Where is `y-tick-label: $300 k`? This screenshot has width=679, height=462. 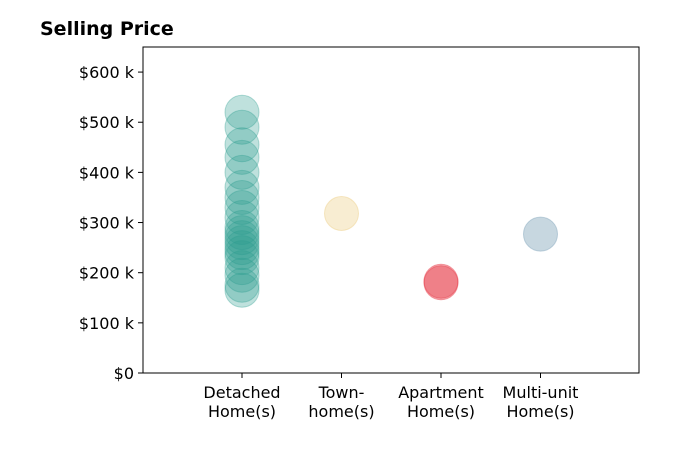 y-tick-label: $300 k is located at coordinates (107, 223).